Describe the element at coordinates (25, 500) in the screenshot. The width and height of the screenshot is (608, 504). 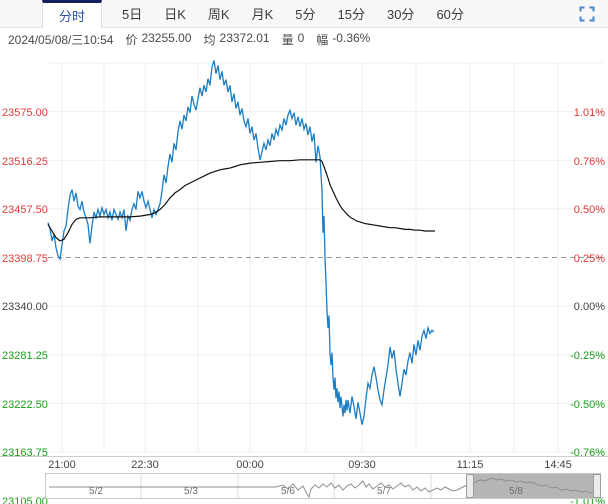
I see `y-axis-label: 23105.00` at that location.